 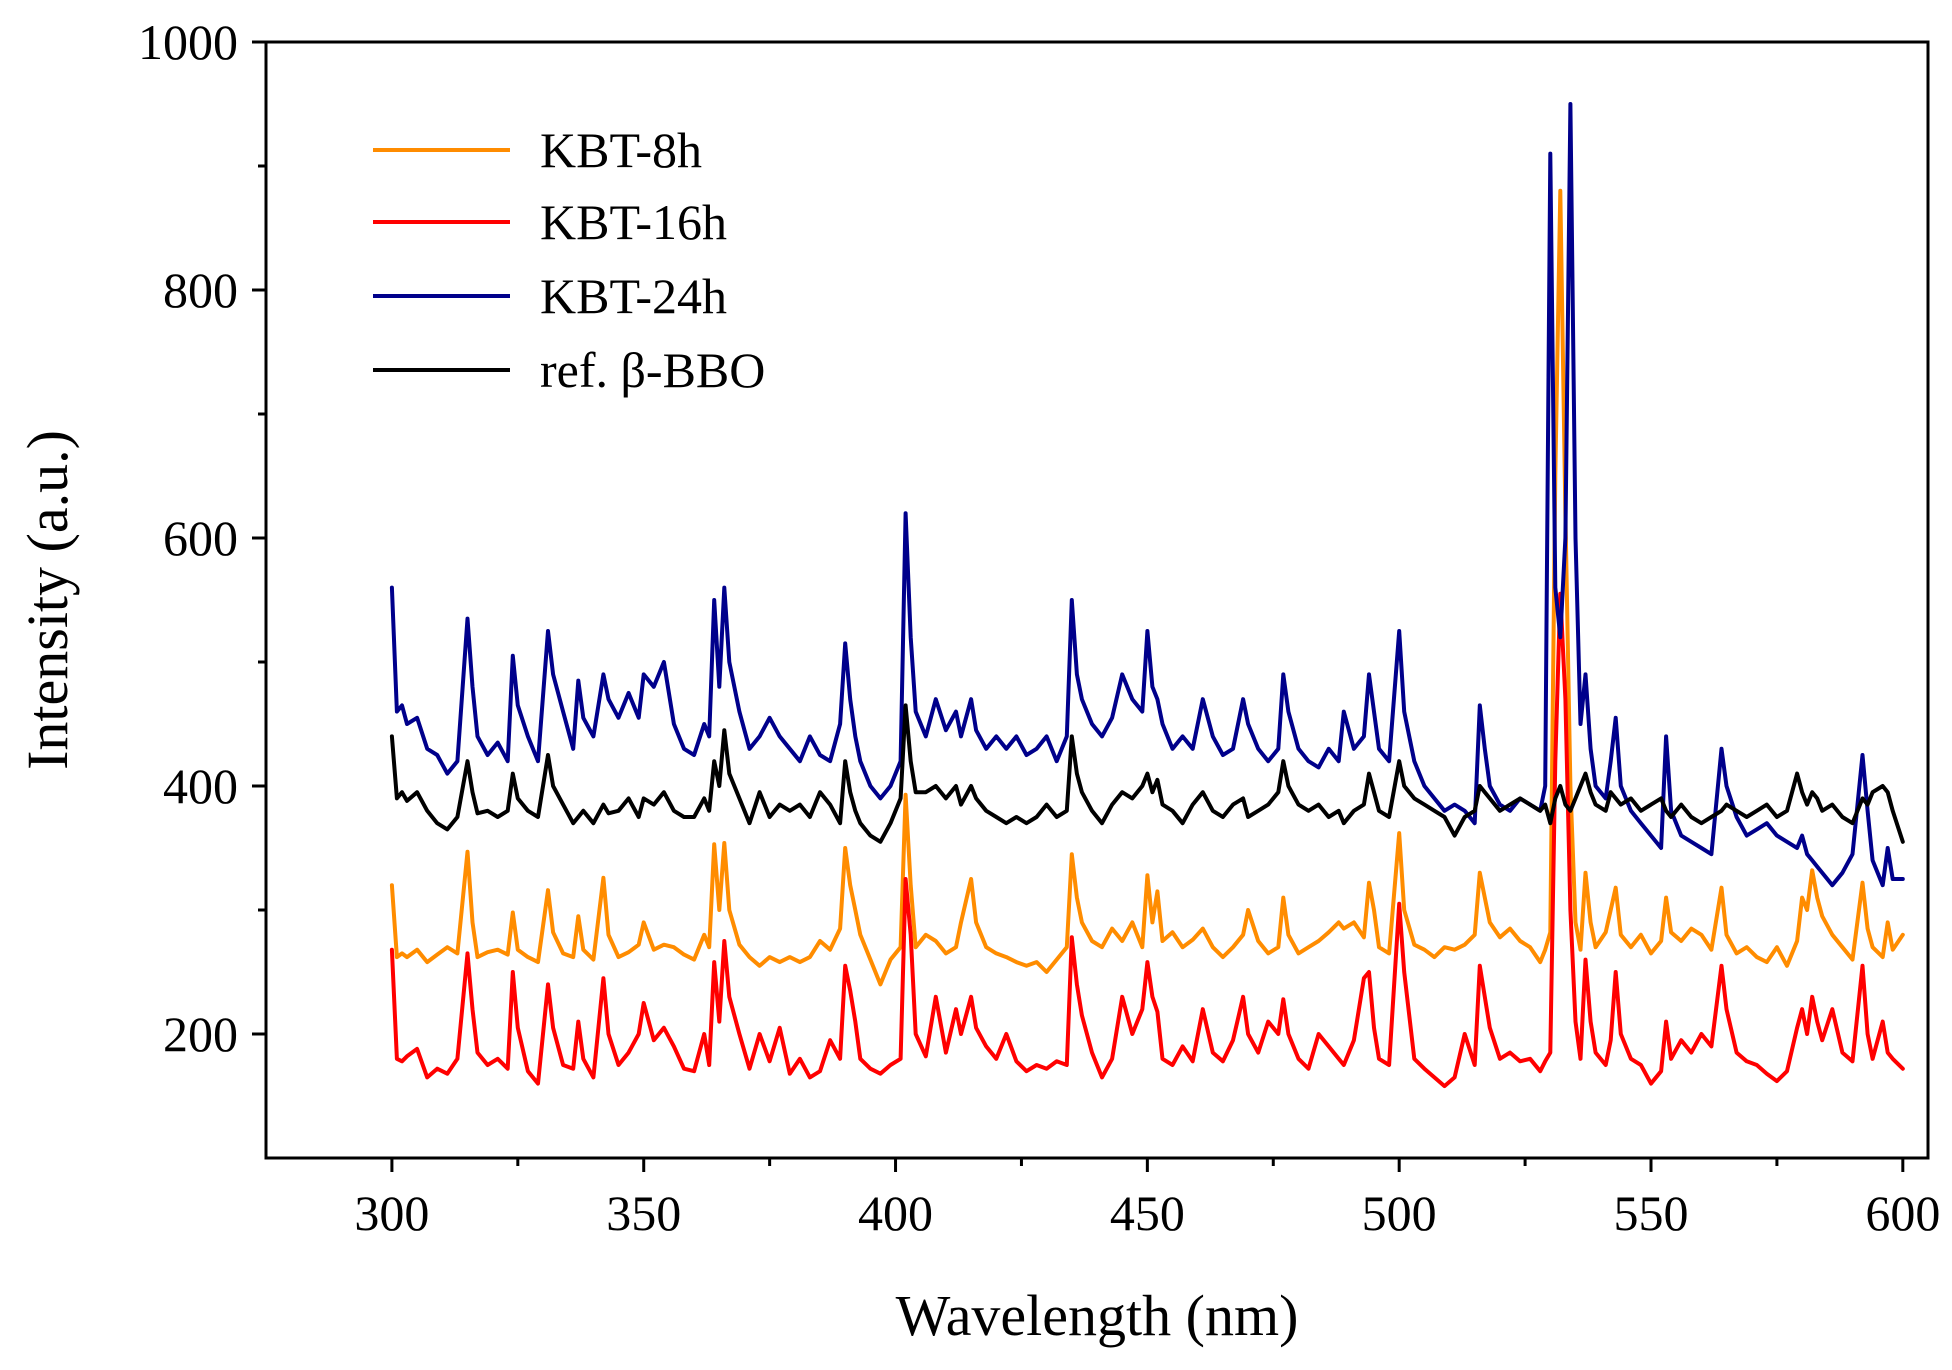 What do you see at coordinates (200, 786) in the screenshot?
I see `y-tick-label: 400` at bounding box center [200, 786].